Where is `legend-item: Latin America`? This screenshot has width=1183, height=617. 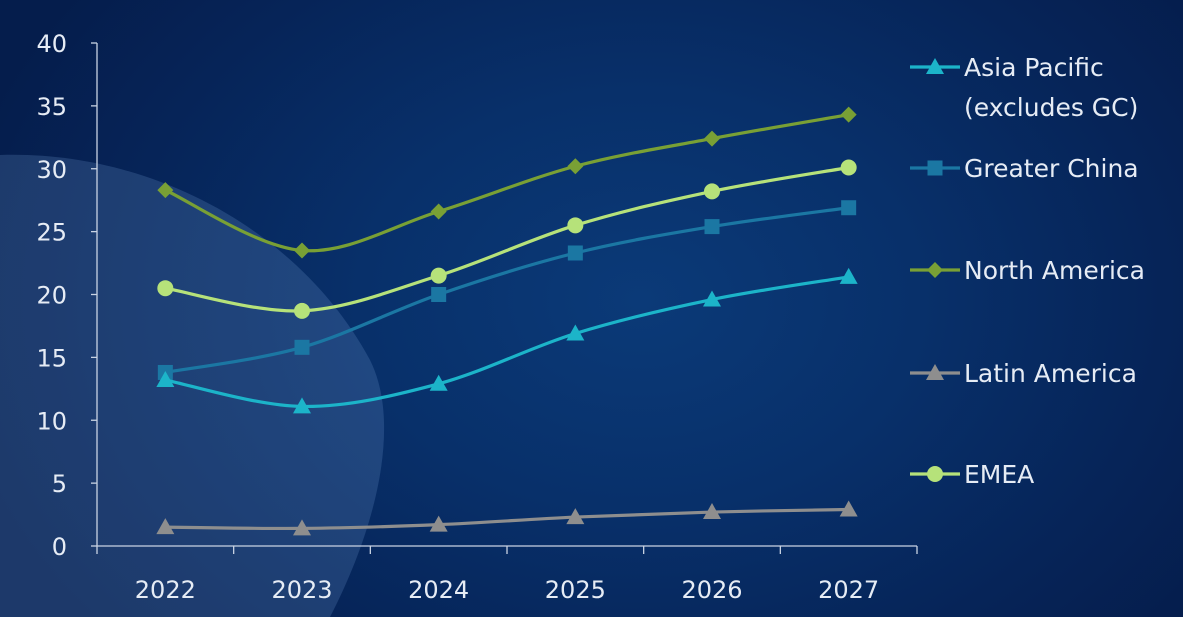 legend-item: Latin America is located at coordinates (1023, 373).